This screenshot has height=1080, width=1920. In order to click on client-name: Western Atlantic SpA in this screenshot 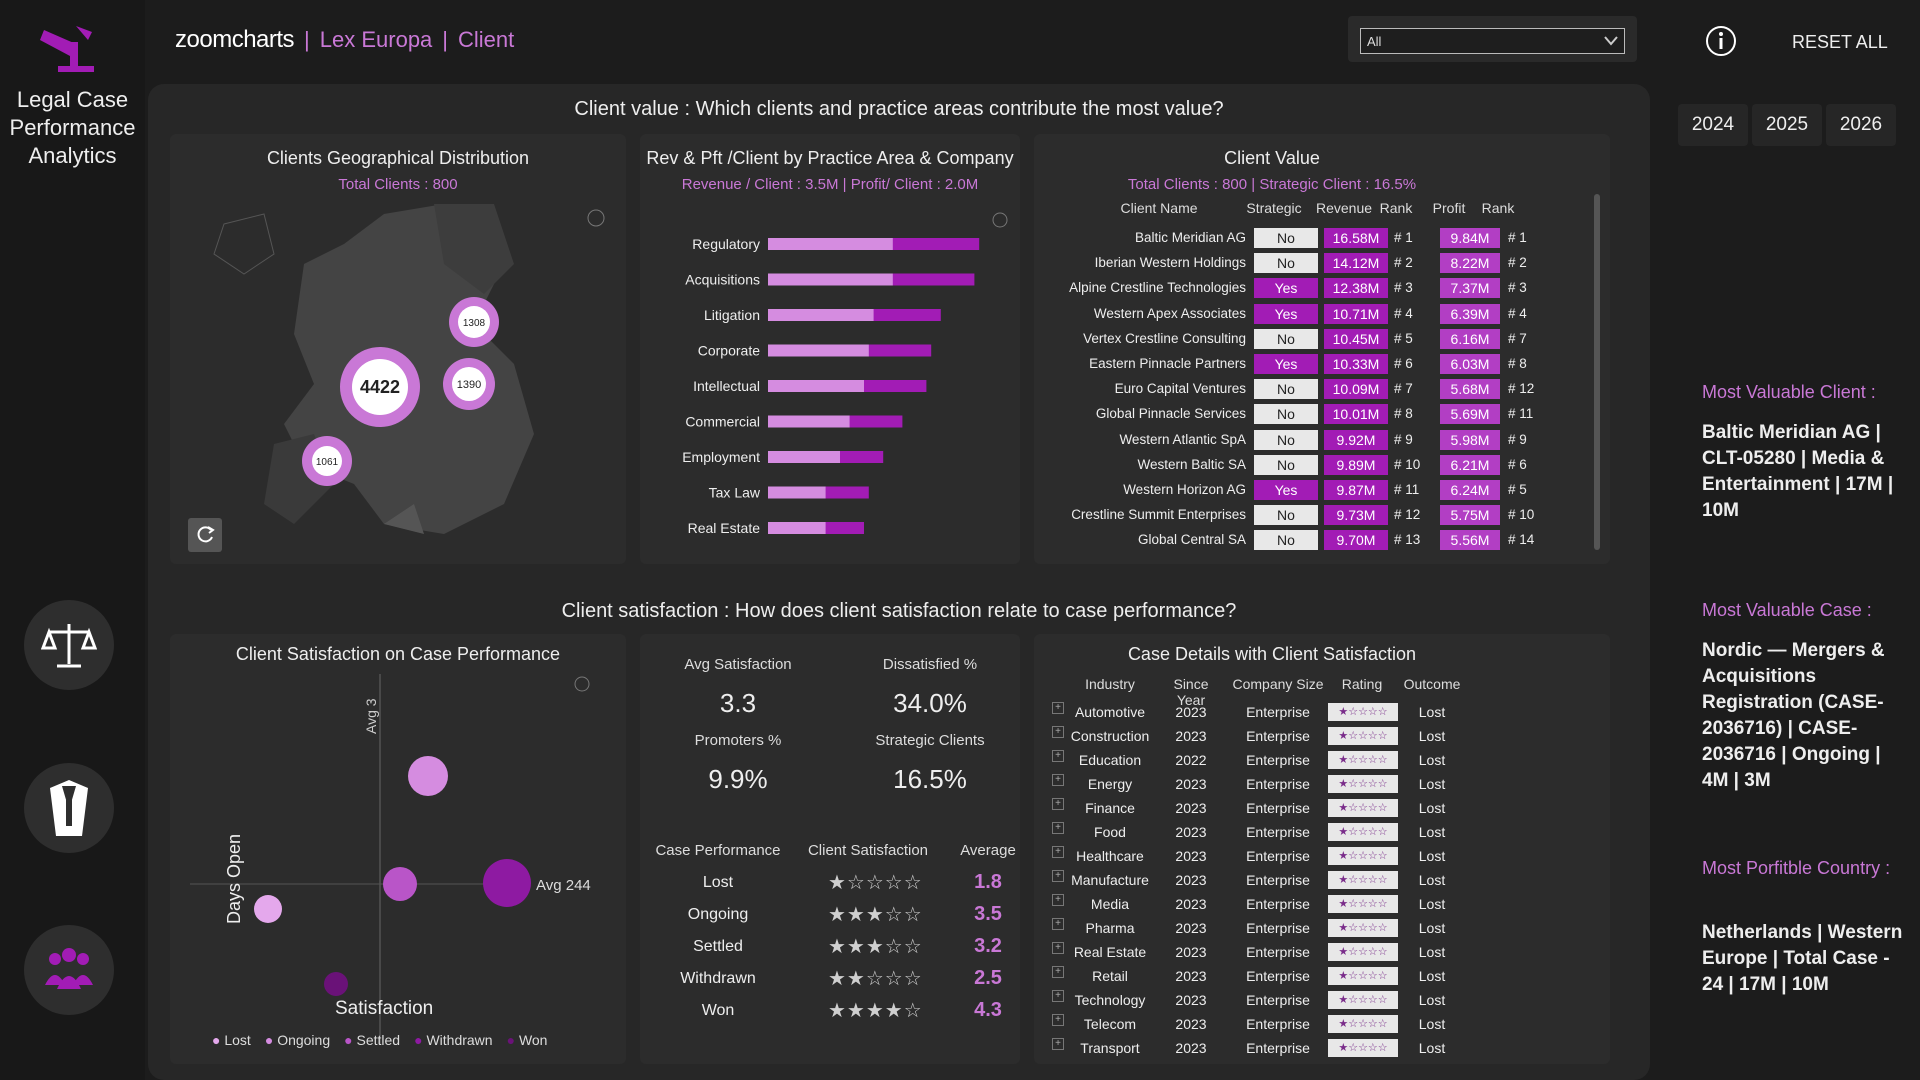, I will do `click(1182, 439)`.